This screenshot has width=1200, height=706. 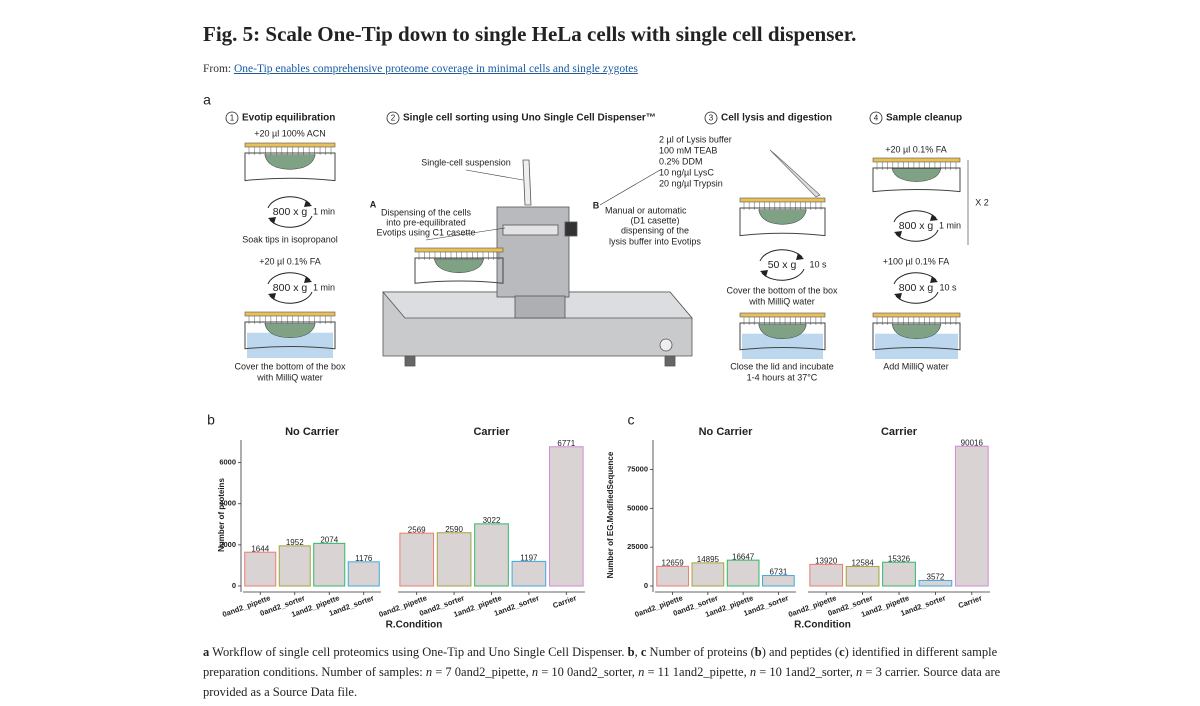 I want to click on step-text: +20 µl 0.1% FA, so click(x=289, y=261).